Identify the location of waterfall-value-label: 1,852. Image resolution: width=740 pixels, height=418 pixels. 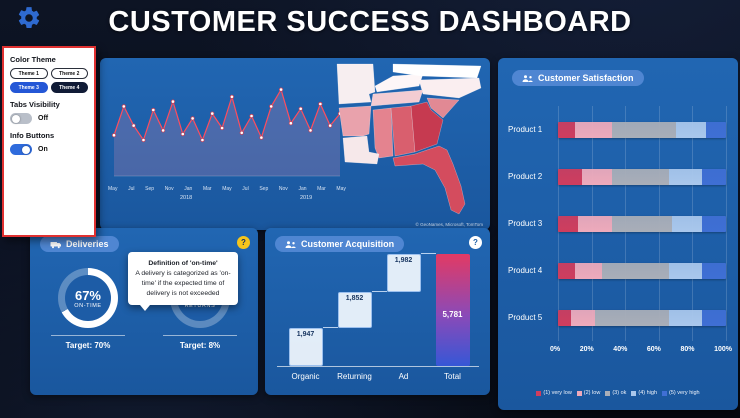
(354, 299).